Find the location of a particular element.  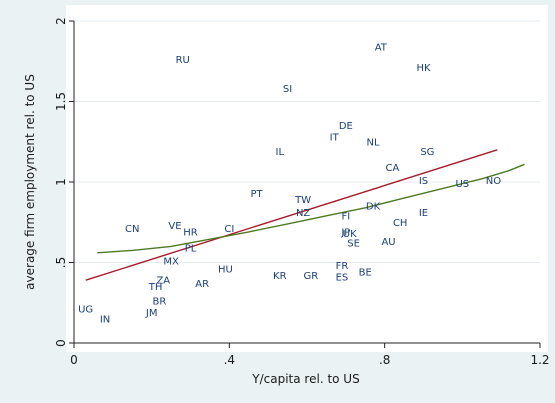

point-hk: HK is located at coordinates (423, 68).